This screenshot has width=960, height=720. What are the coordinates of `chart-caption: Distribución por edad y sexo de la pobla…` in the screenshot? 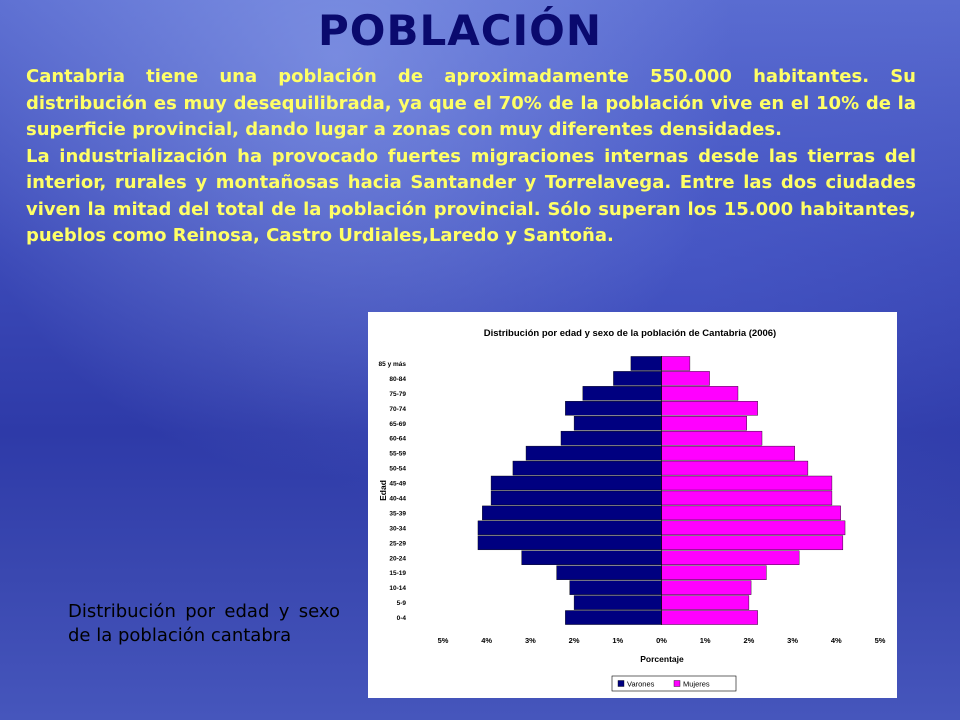 It's located at (204, 623).